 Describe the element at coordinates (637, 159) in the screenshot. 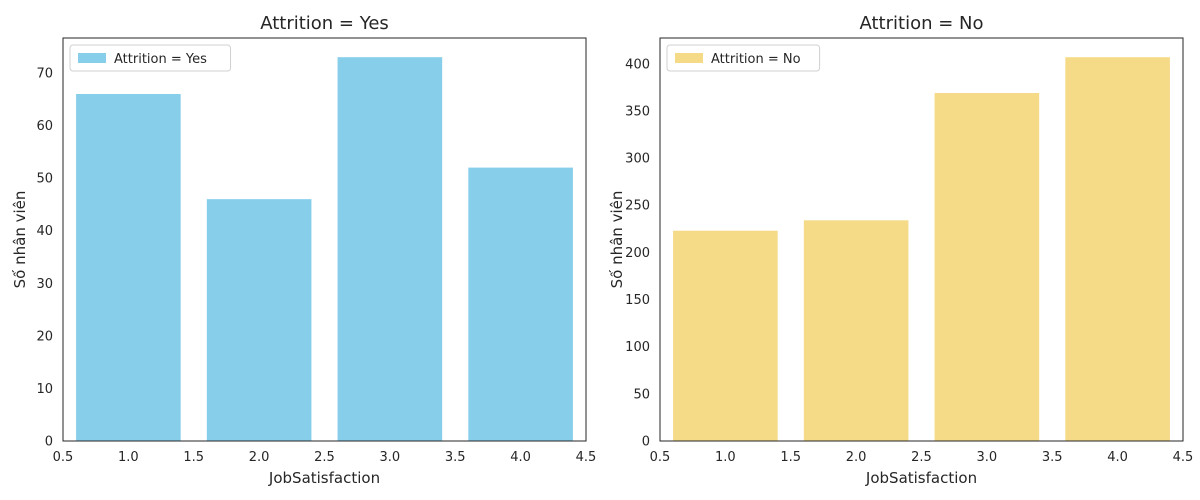

I see `y-tick-label: 300` at that location.